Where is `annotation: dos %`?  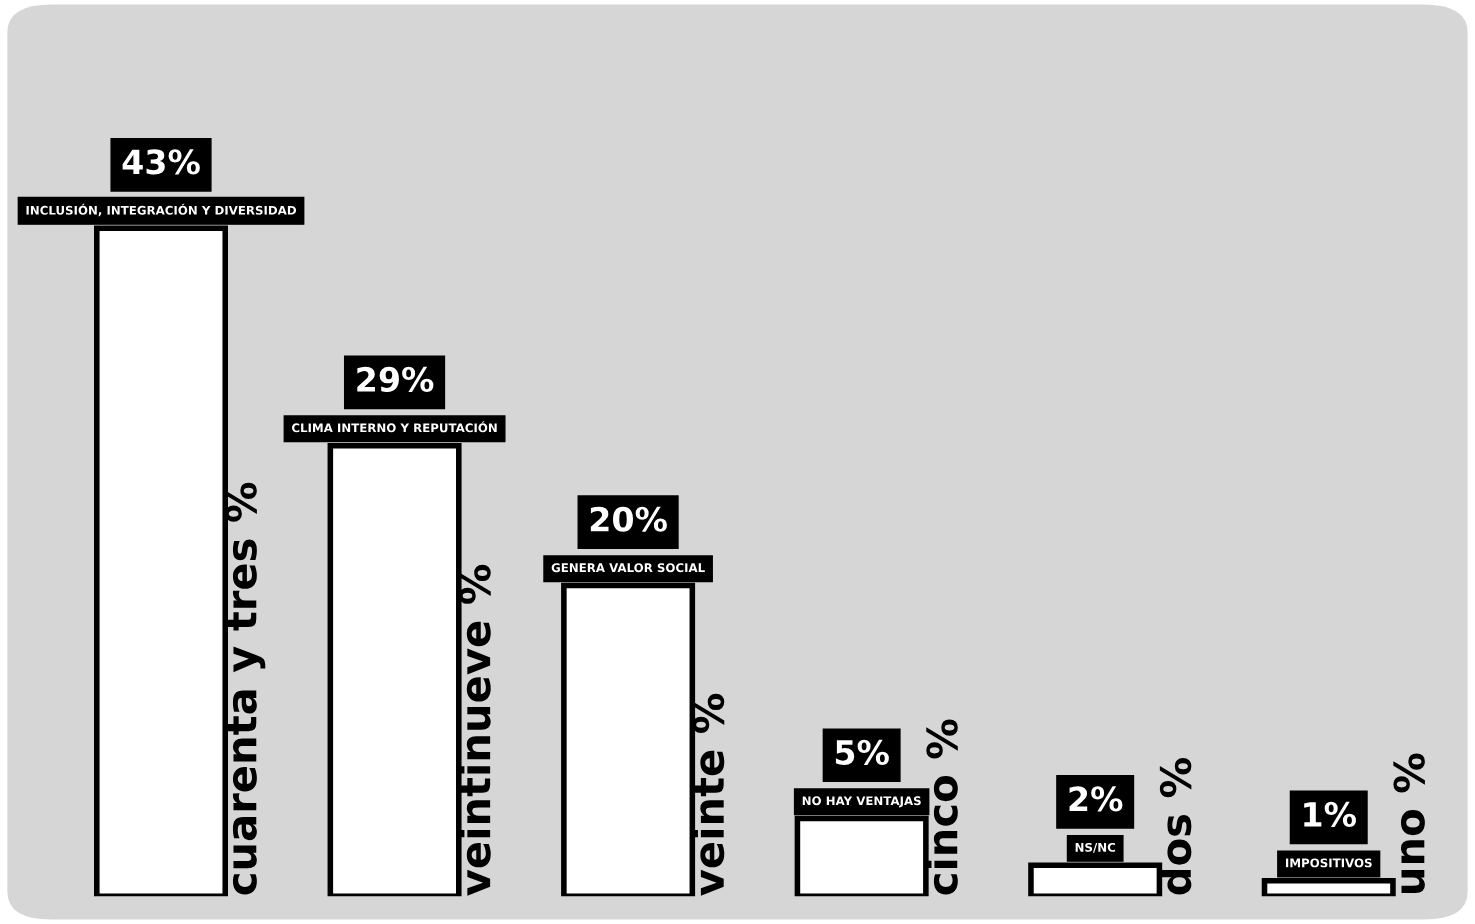
annotation: dos % is located at coordinates (1175, 826).